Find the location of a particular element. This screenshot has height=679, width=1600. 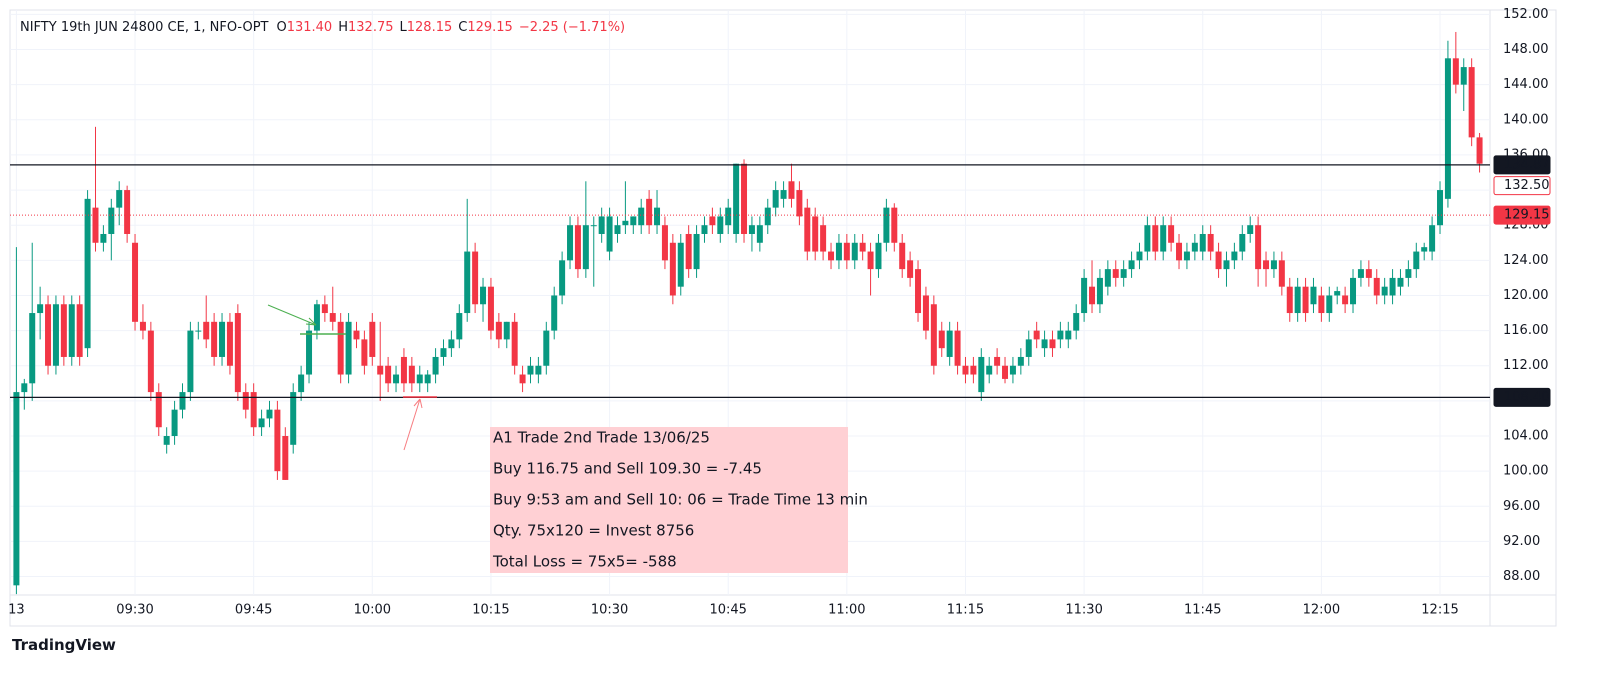

y-tick-label: 100.00 is located at coordinates (1526, 471).